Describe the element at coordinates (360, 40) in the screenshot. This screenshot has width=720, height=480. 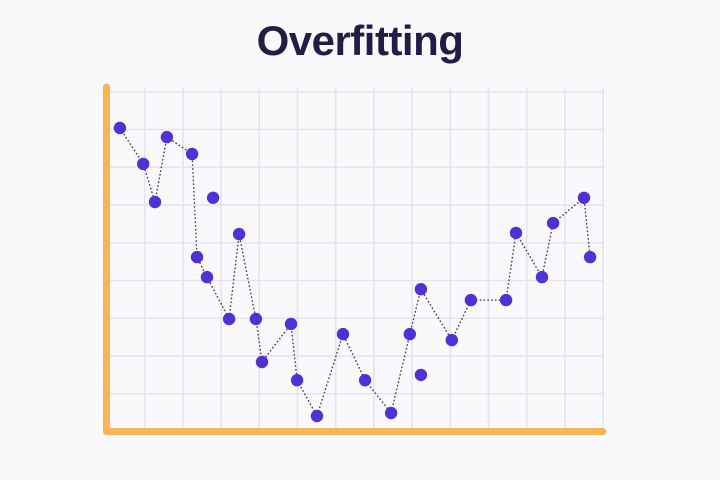
I see `chart-title: Overfitting` at that location.